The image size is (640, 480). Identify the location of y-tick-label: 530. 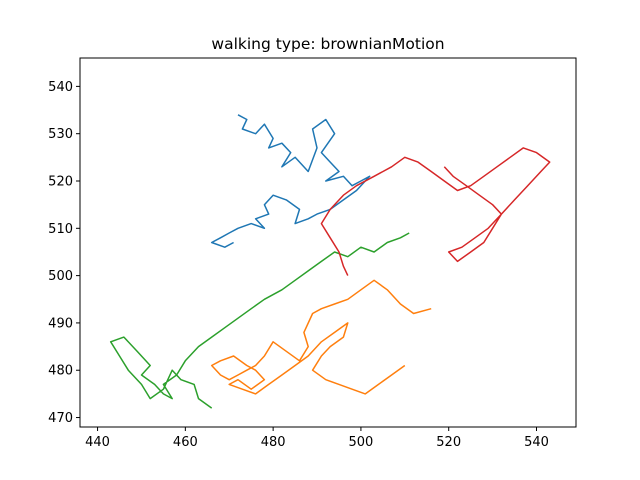
(60, 134).